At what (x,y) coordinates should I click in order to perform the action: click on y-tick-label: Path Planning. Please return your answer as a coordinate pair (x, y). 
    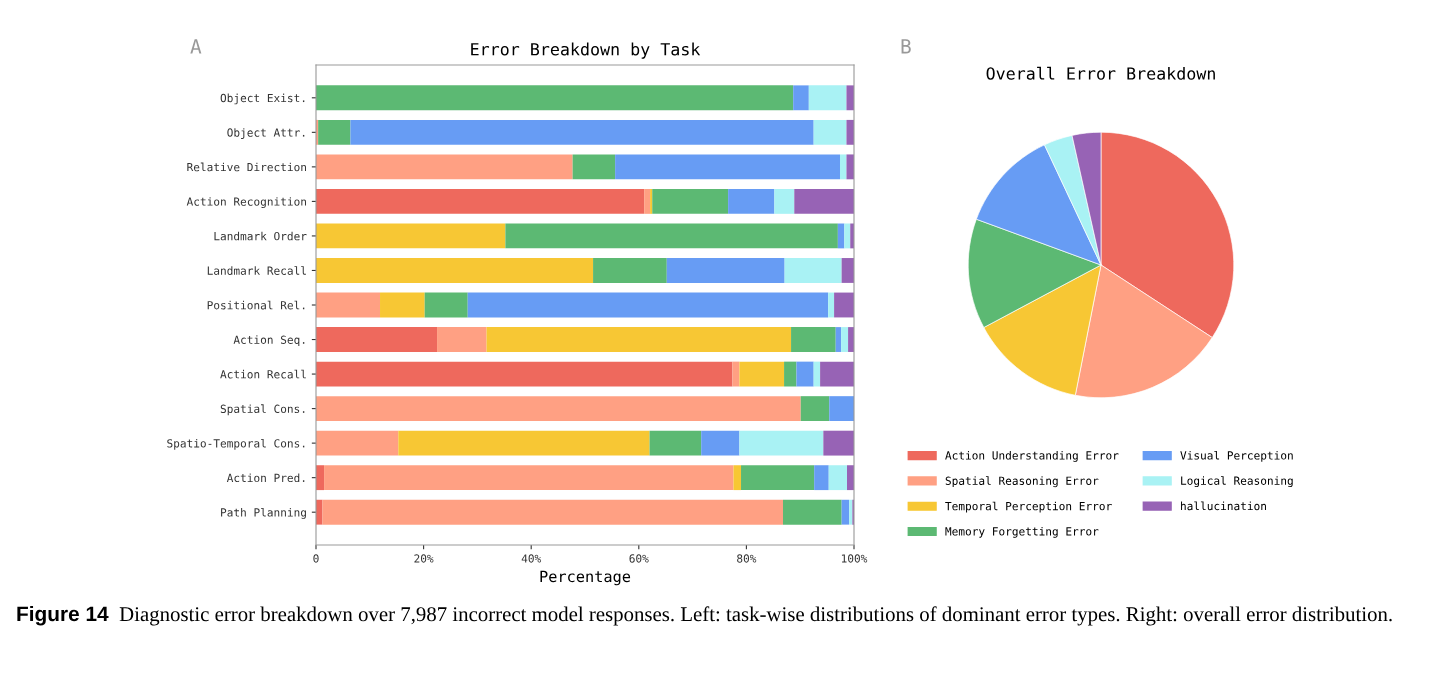
    Looking at the image, I should click on (263, 513).